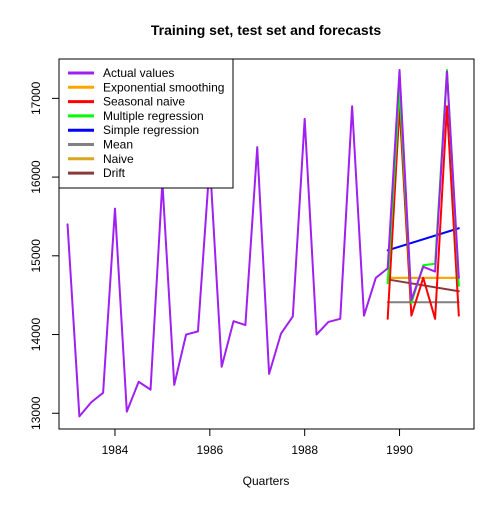 The height and width of the screenshot is (509, 504). I want to click on legend-label-actual-values: Actual values, so click(138, 73).